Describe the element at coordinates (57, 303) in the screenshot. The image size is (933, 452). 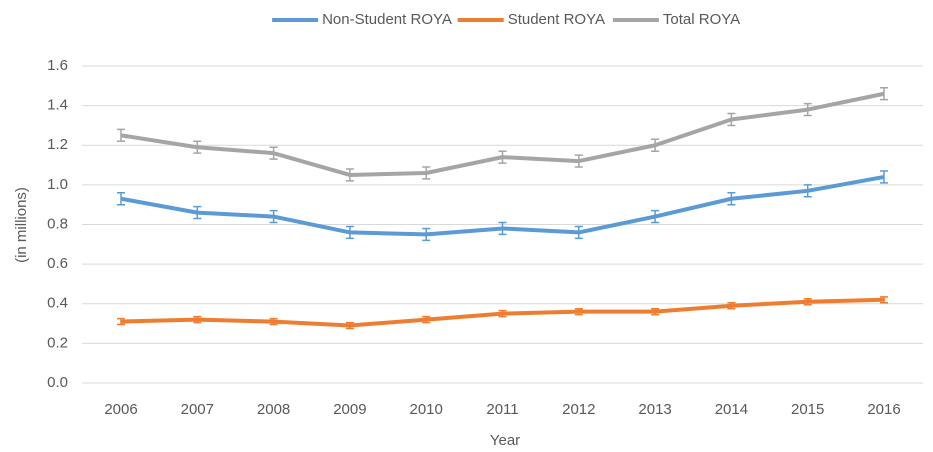
I see `y-tick-label: 0.4` at that location.